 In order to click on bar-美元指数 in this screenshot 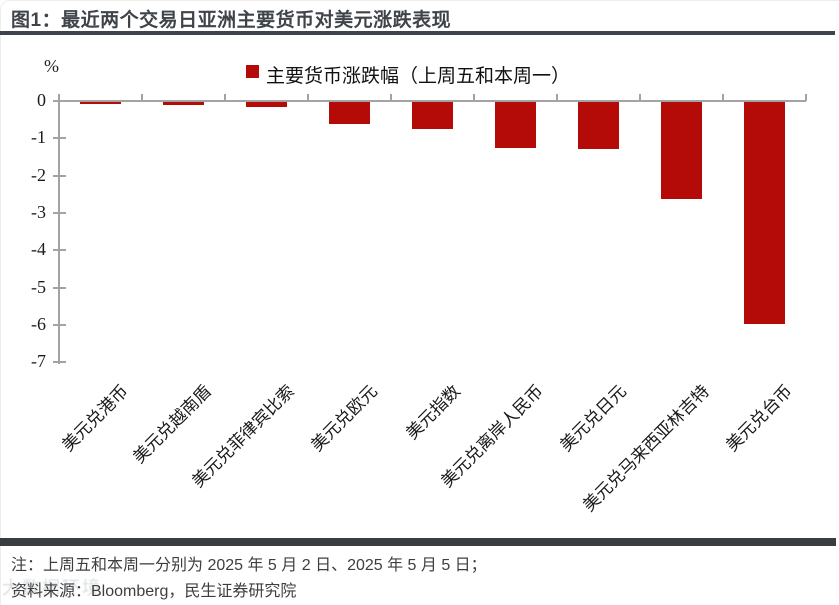, I will do `click(432, 115)`.